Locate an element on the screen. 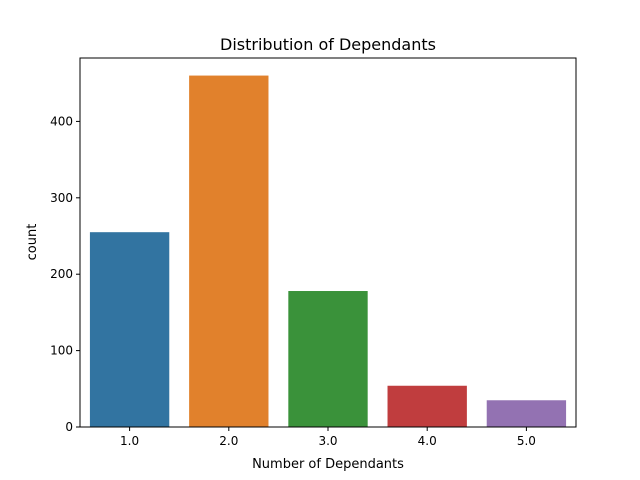 The image size is (640, 480). bar-2.0 is located at coordinates (229, 251).